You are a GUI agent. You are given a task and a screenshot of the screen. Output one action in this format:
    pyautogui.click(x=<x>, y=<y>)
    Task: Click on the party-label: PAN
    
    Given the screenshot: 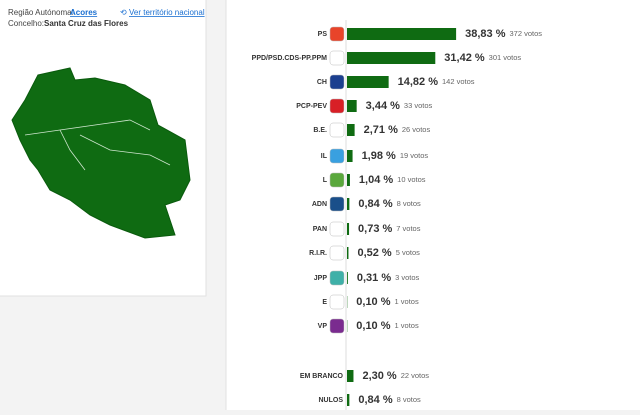 What is the action you would take?
    pyautogui.click(x=320, y=229)
    